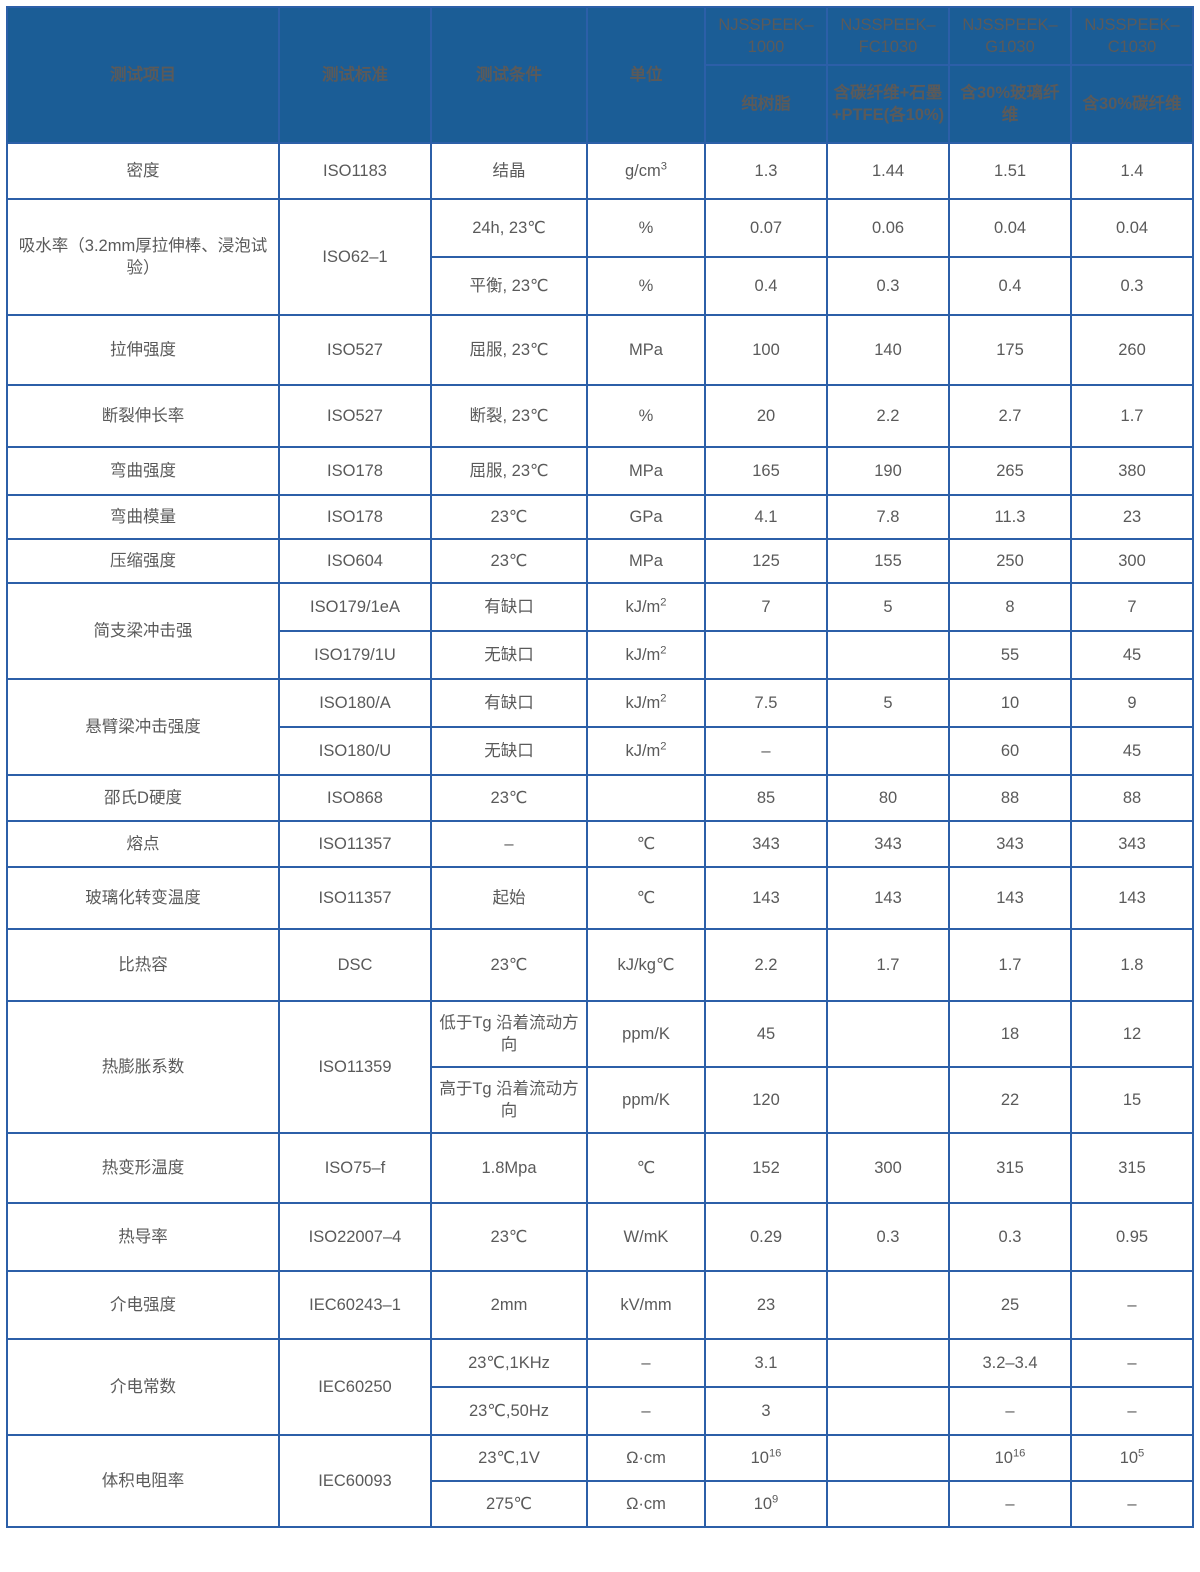  I want to click on table-row: 弯曲模量 ISO178 23℃ GPa 4.1 7.8 11.3 23, so click(600, 517).